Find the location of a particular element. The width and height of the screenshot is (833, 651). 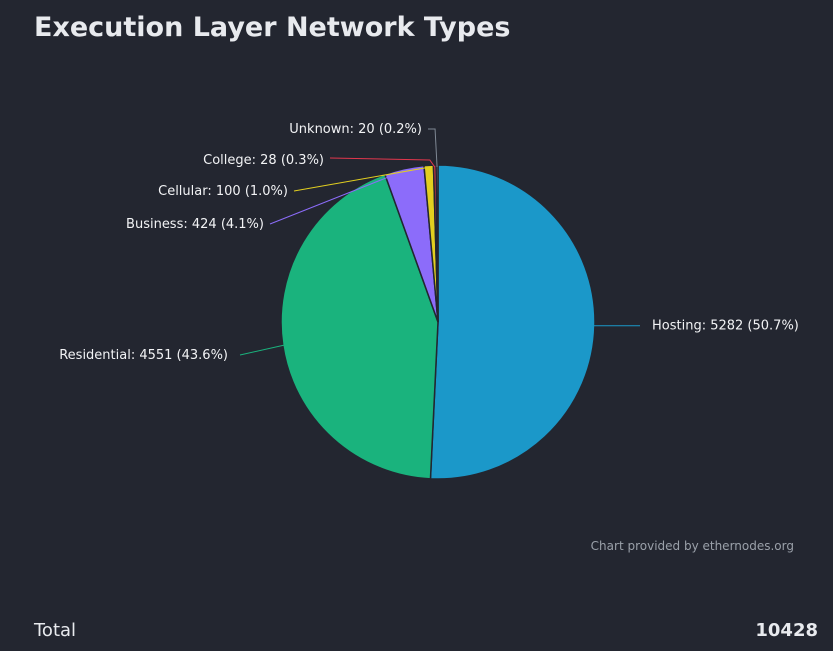

connector-business is located at coordinates (337, 197).